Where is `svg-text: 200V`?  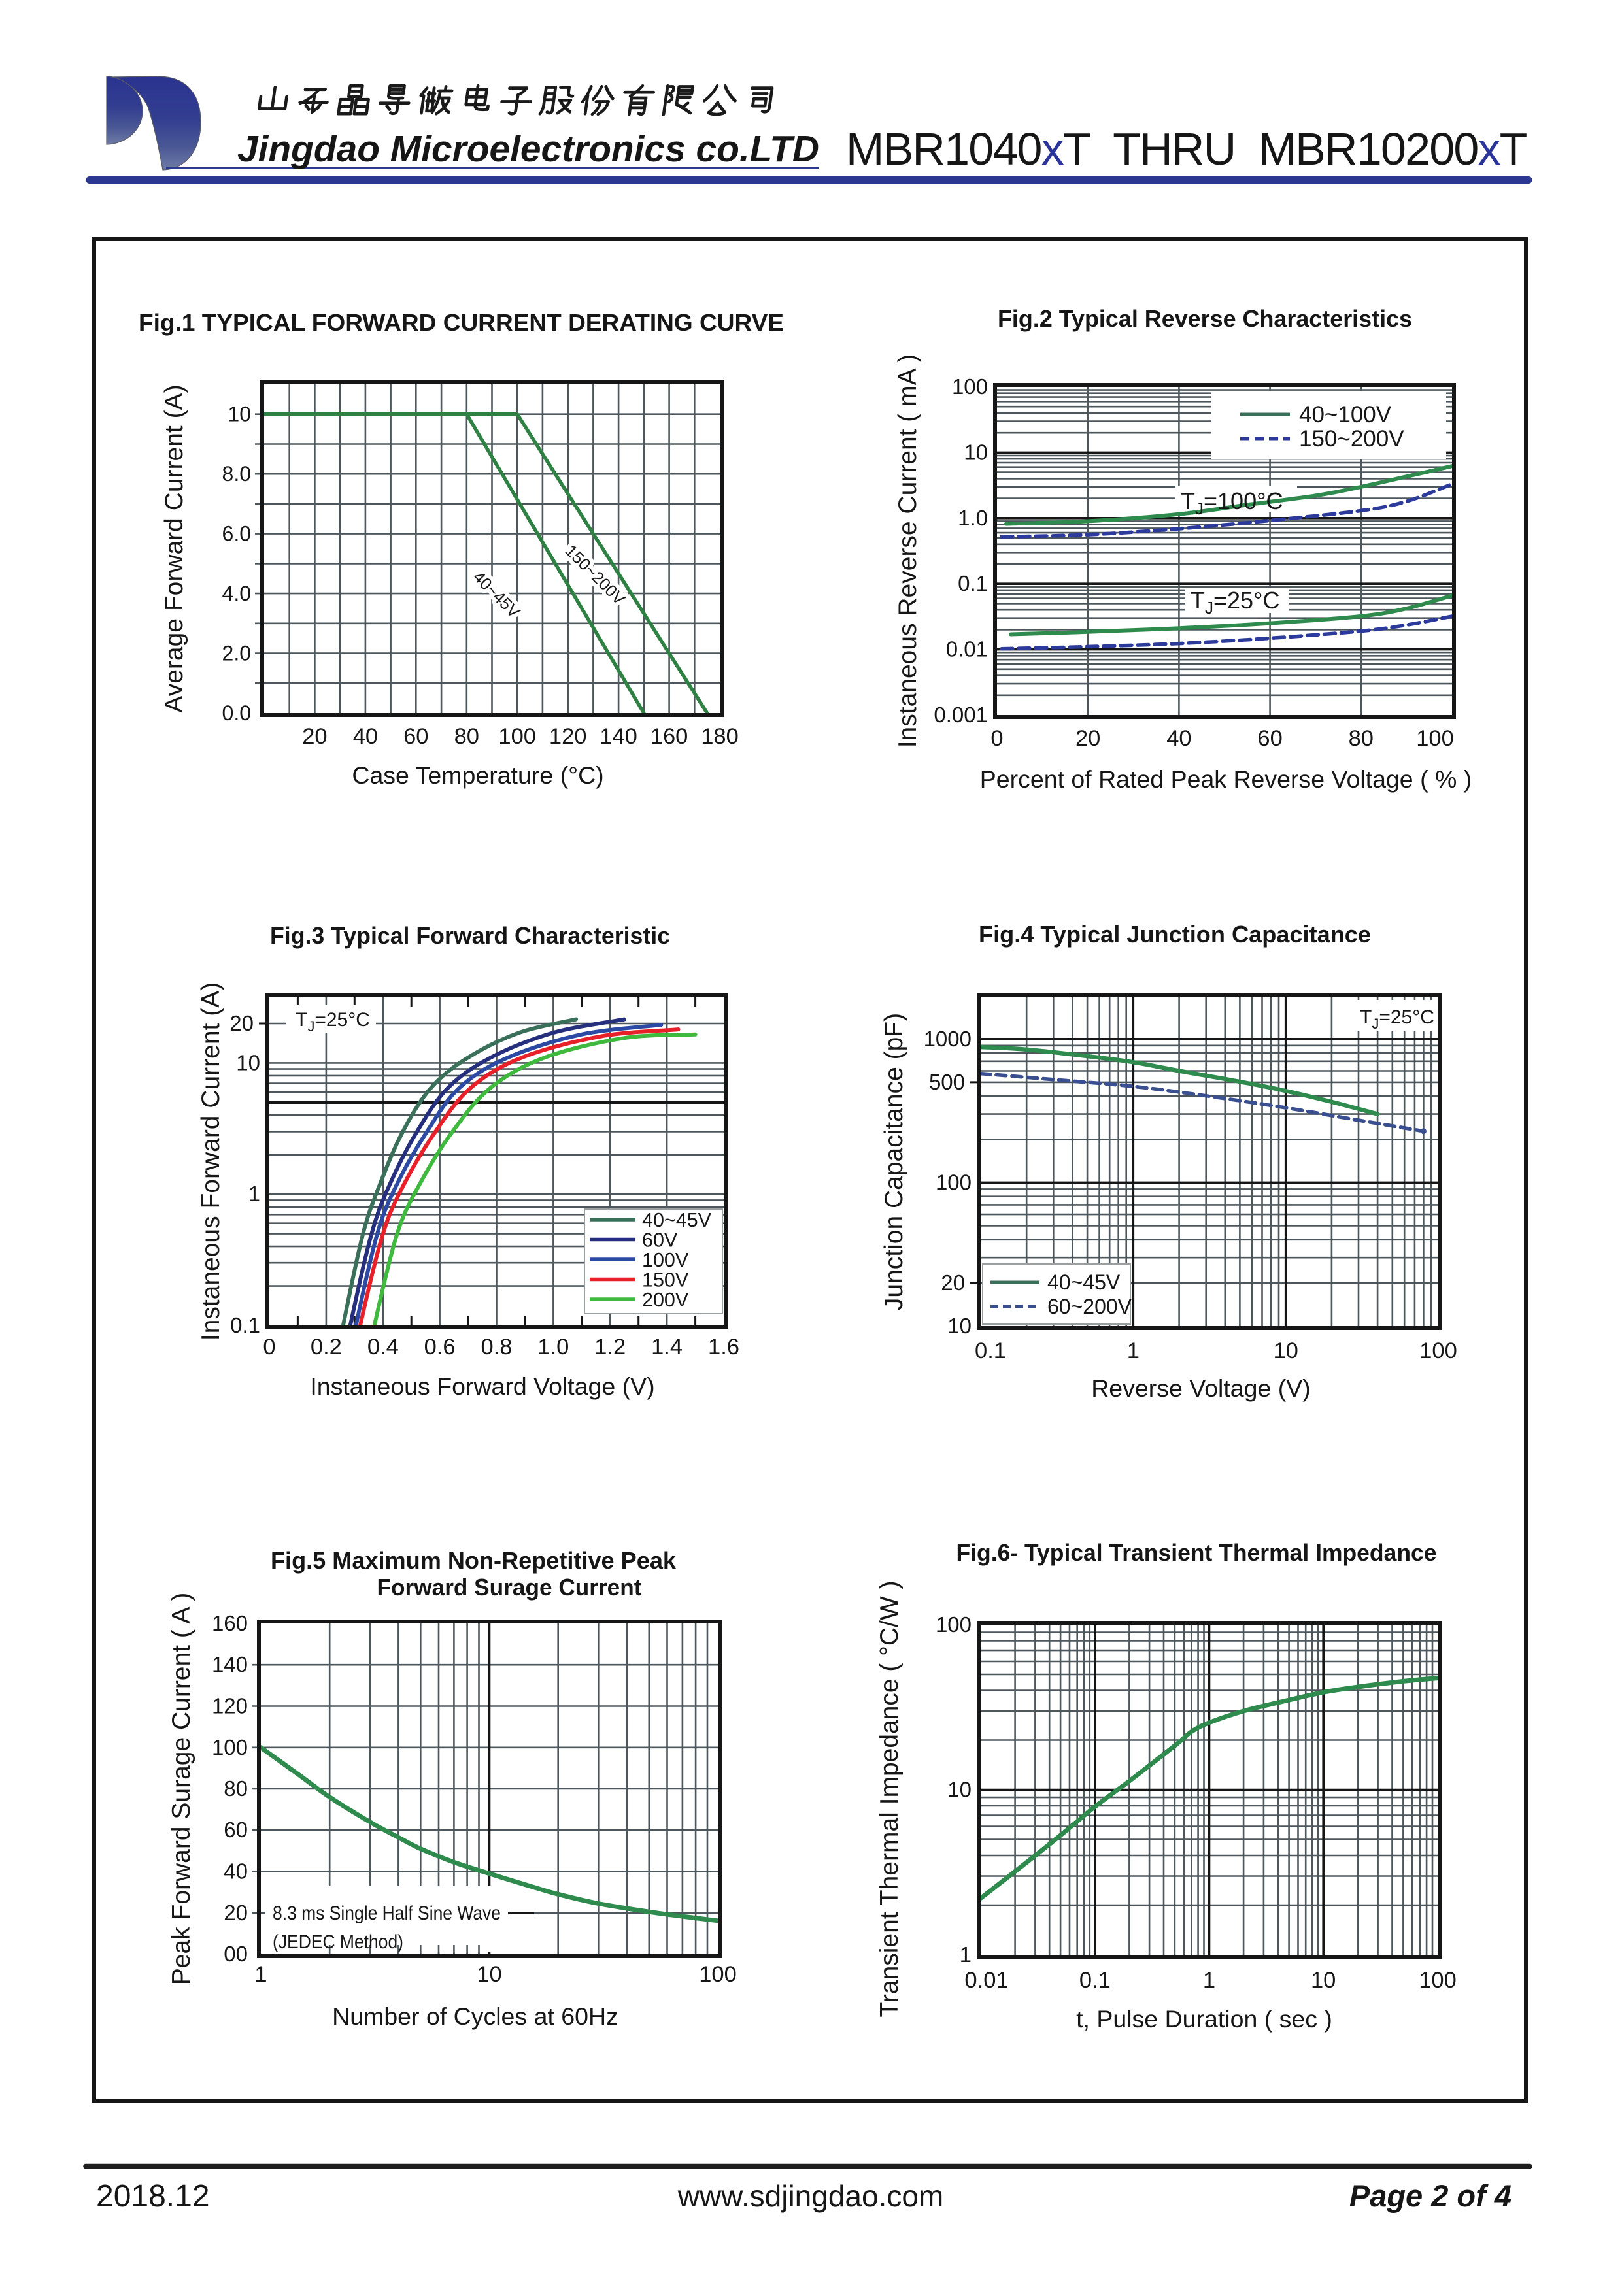
svg-text: 200V is located at coordinates (665, 1300).